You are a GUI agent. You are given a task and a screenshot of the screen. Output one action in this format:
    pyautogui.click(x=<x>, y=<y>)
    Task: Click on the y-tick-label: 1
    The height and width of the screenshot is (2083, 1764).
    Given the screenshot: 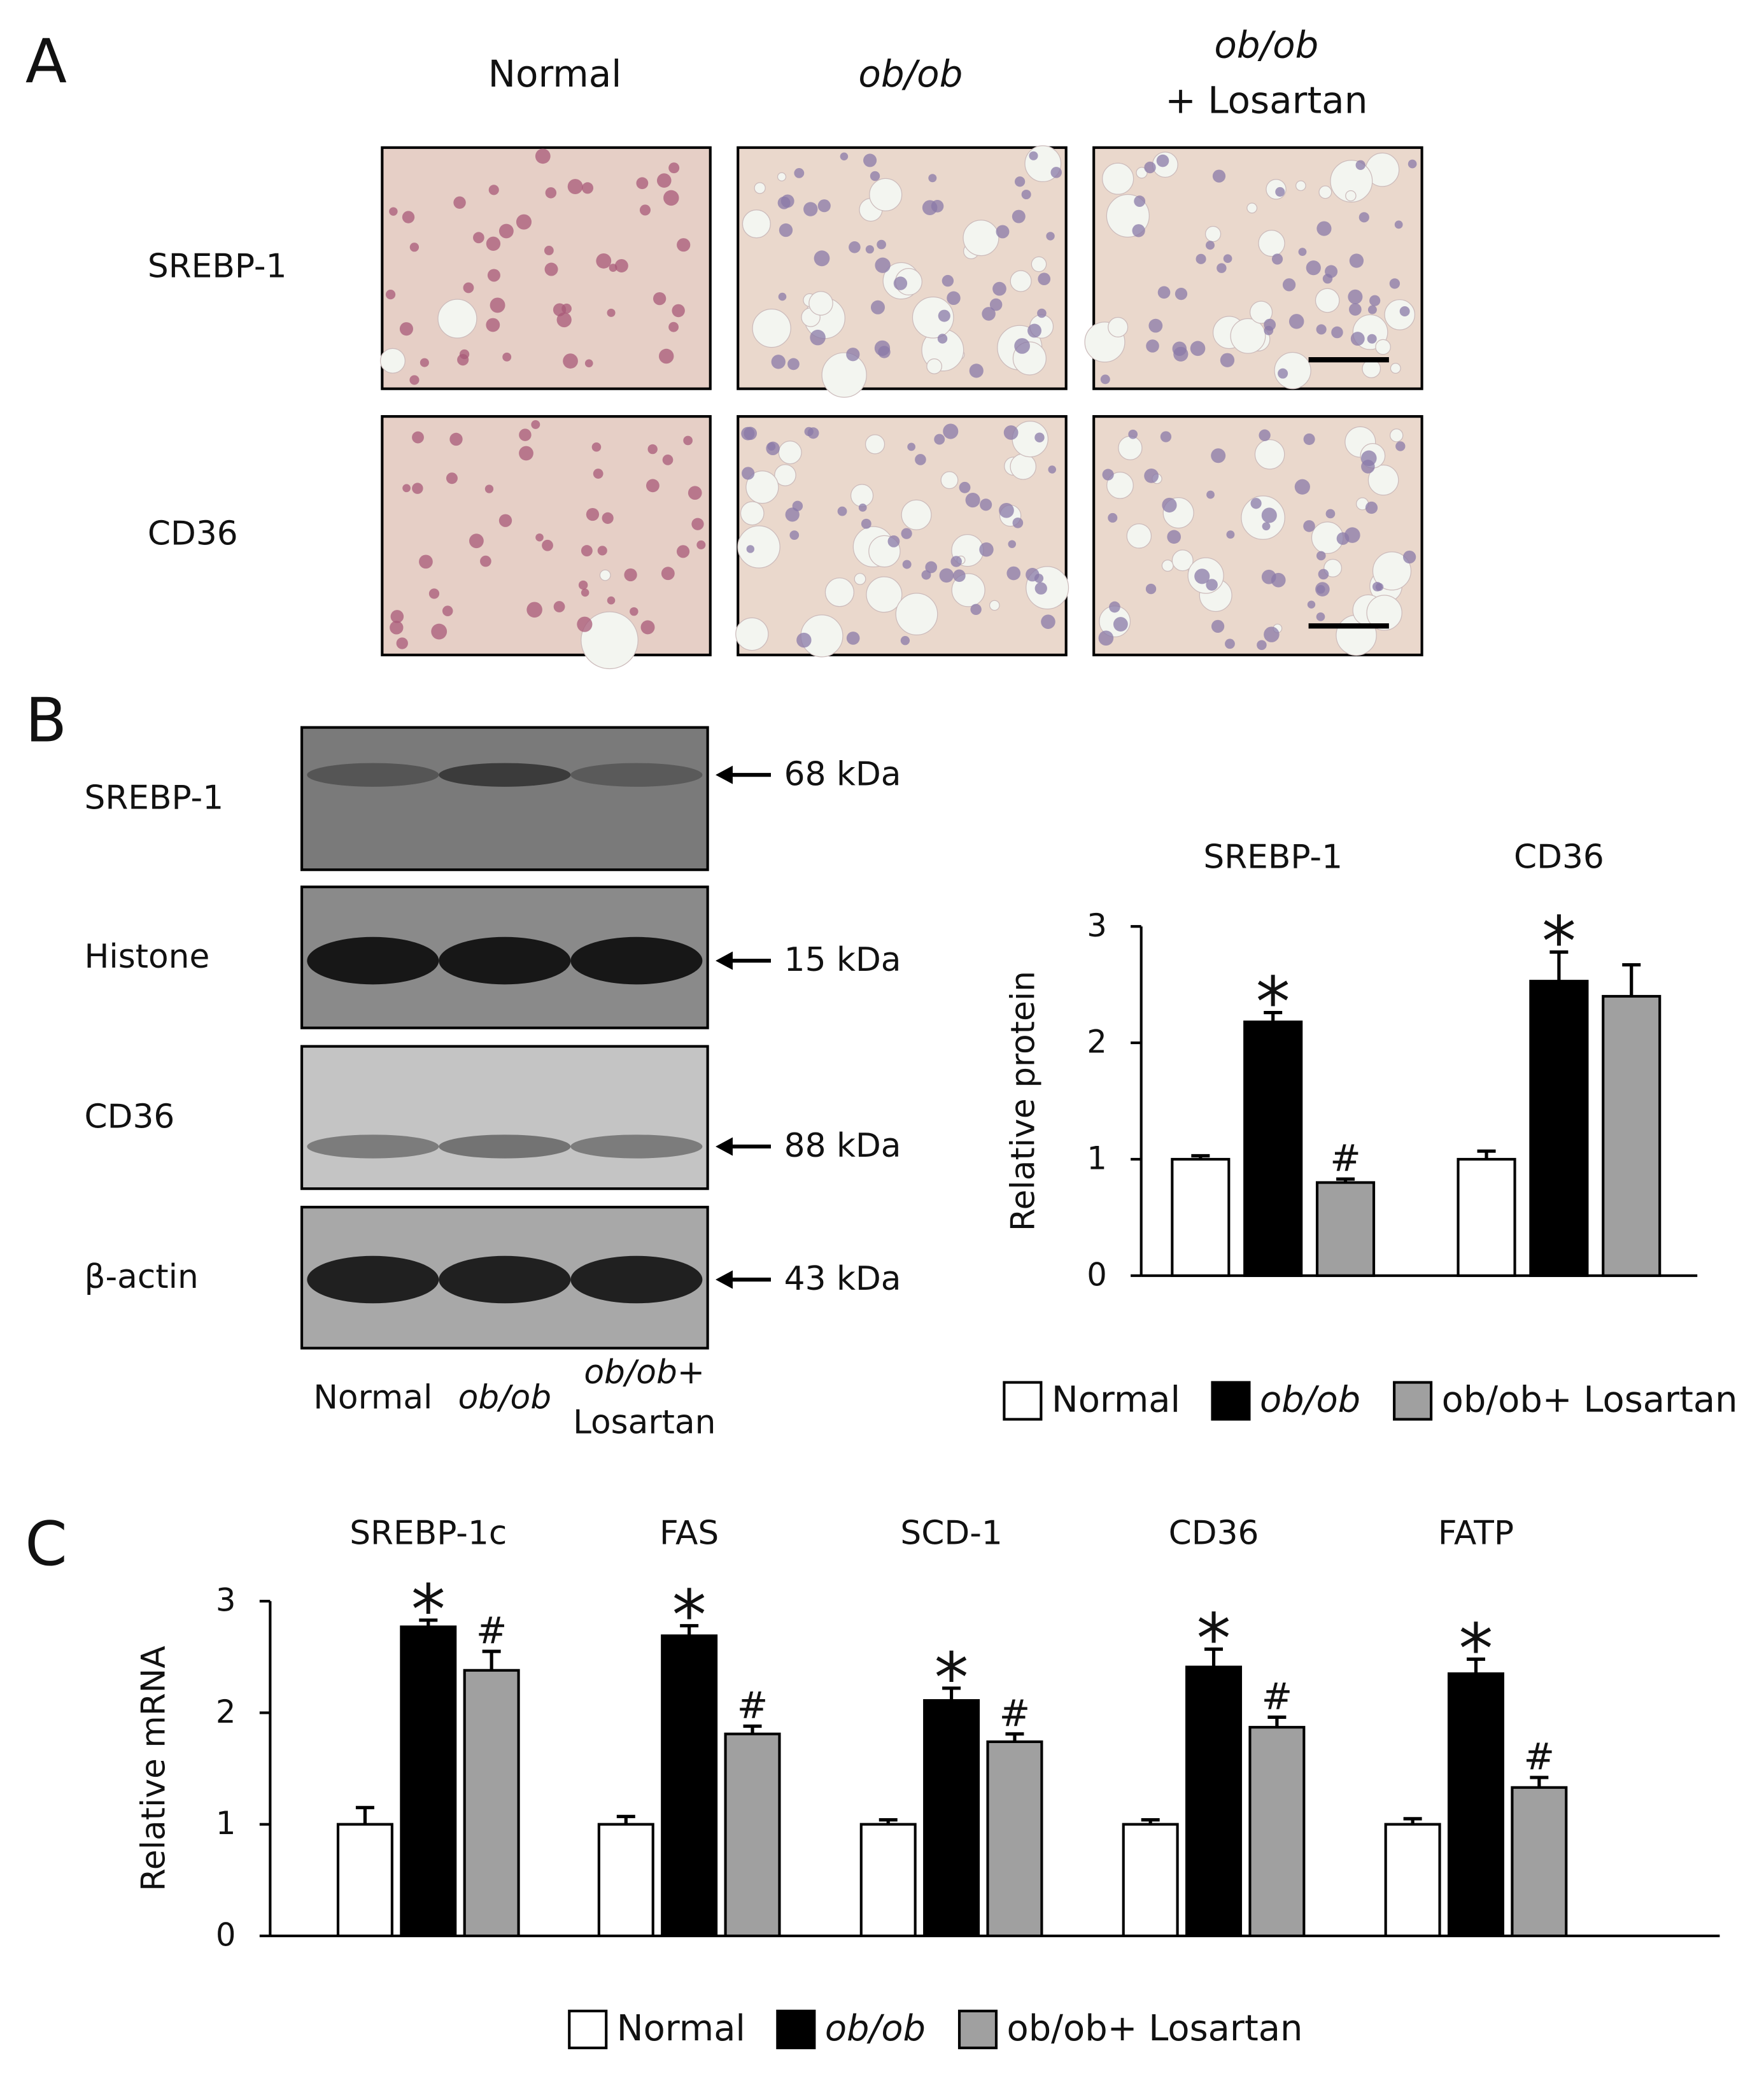 What is the action you would take?
    pyautogui.click(x=226, y=1824)
    